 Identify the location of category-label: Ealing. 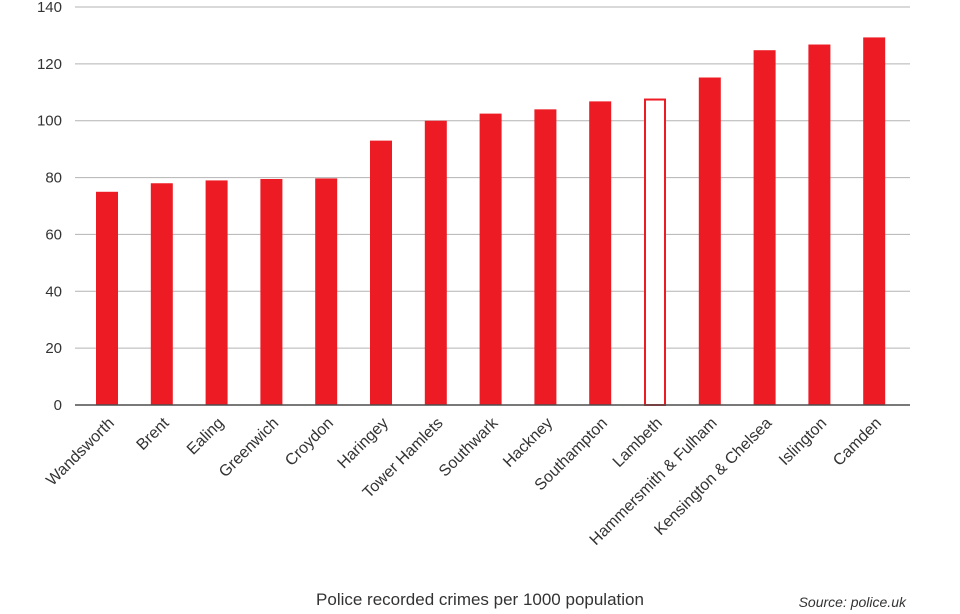
(205, 436).